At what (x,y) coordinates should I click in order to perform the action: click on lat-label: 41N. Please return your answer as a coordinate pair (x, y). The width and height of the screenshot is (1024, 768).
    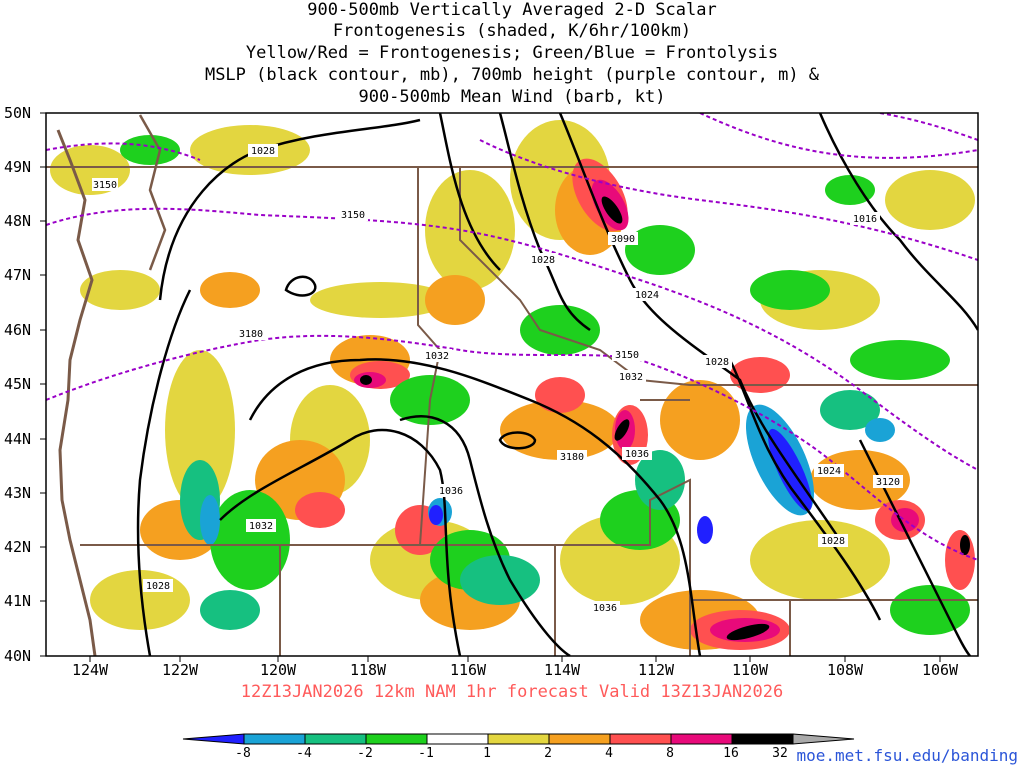
    Looking at the image, I should click on (18, 601).